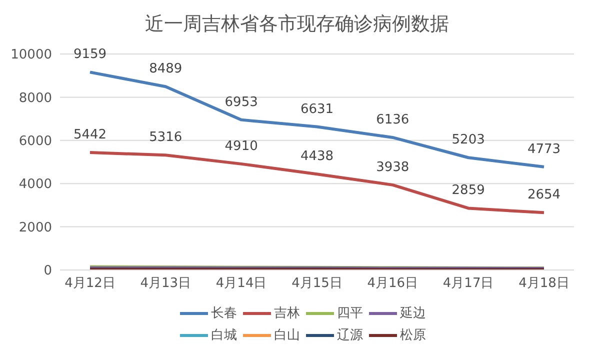 This screenshot has height=352, width=594. What do you see at coordinates (350, 335) in the screenshot?
I see `legend-label: 辽源` at bounding box center [350, 335].